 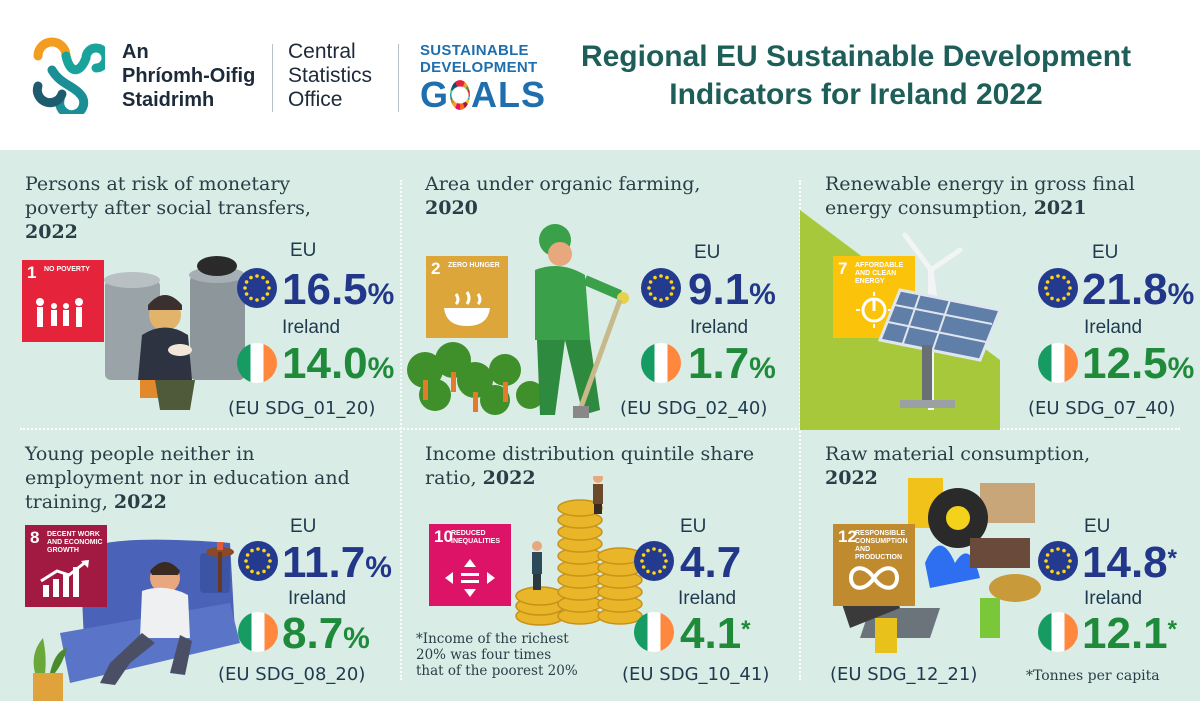 What do you see at coordinates (1093, 676) in the screenshot?
I see `footnote: *Tonnes per capita` at bounding box center [1093, 676].